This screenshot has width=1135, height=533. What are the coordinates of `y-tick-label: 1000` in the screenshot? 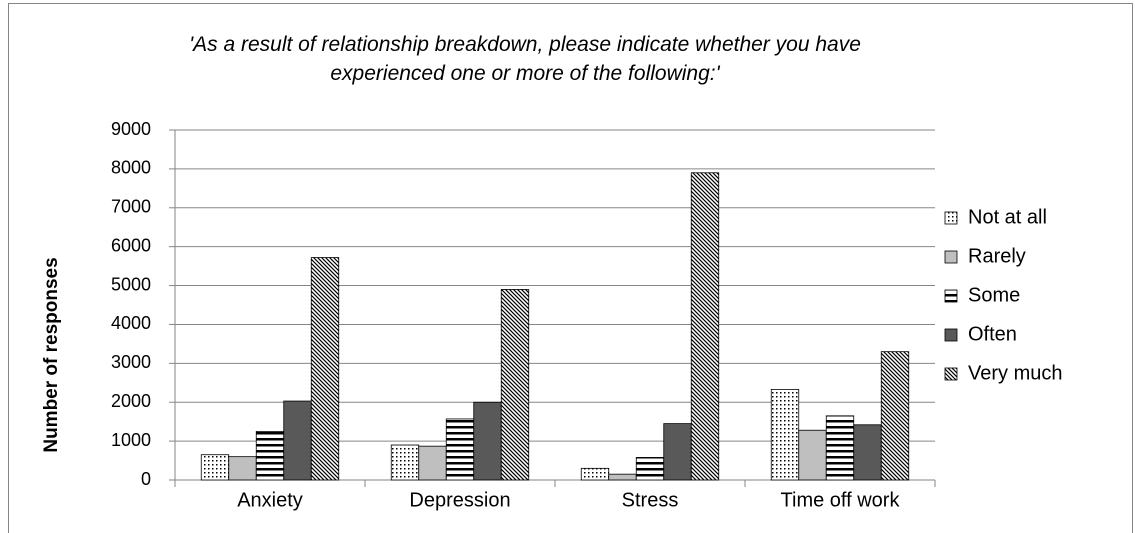 It's located at (131, 440).